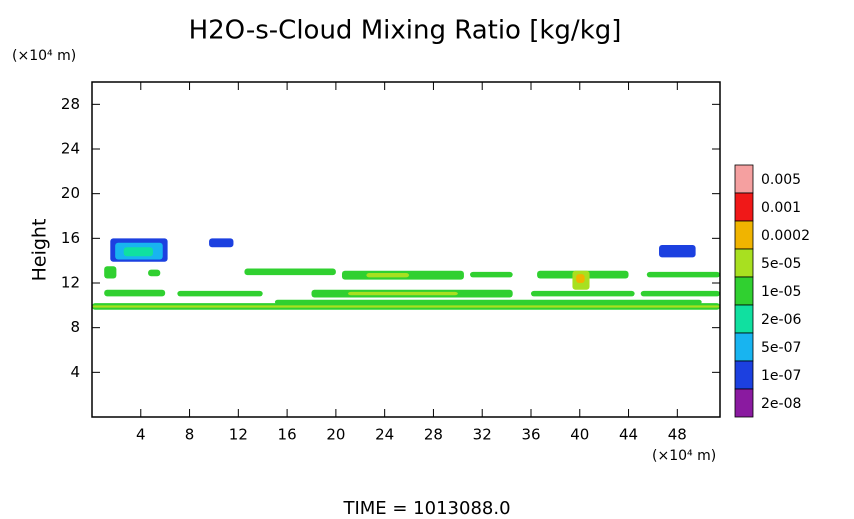  I want to click on time-label: TIME = 1013088.0, so click(426, 508).